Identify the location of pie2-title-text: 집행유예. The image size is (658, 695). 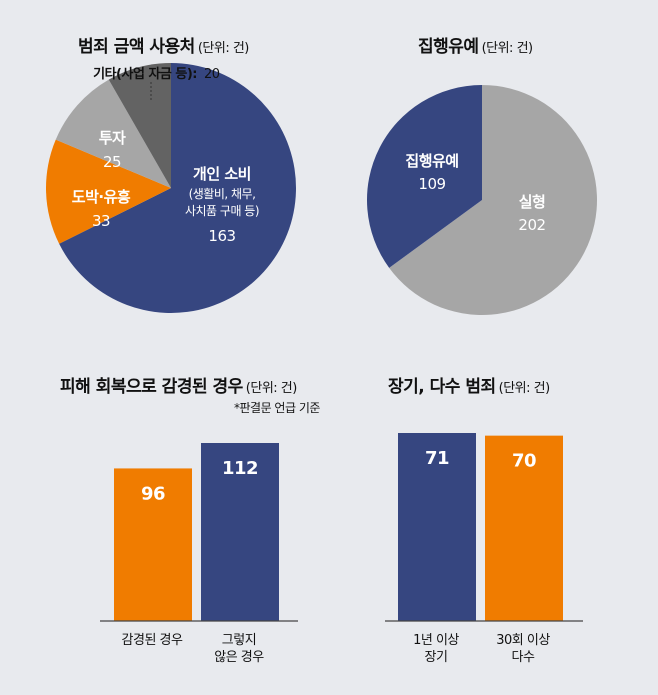
(448, 47).